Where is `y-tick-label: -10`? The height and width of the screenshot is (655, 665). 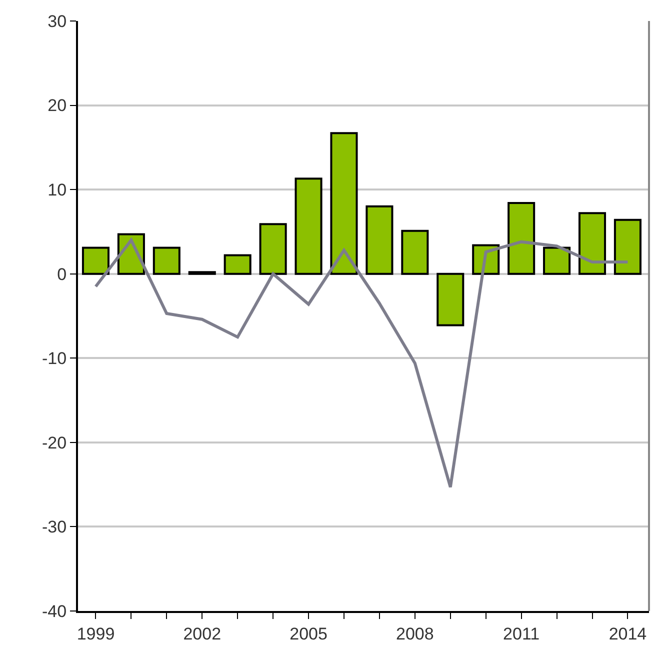
y-tick-label: -10 is located at coordinates (54, 358).